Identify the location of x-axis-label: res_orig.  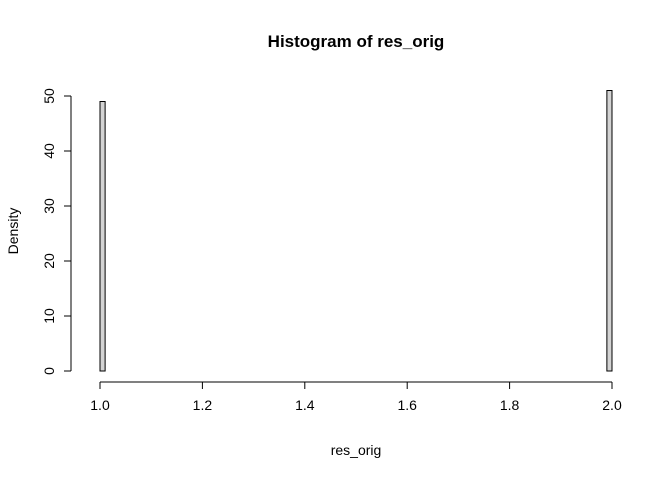
(356, 450).